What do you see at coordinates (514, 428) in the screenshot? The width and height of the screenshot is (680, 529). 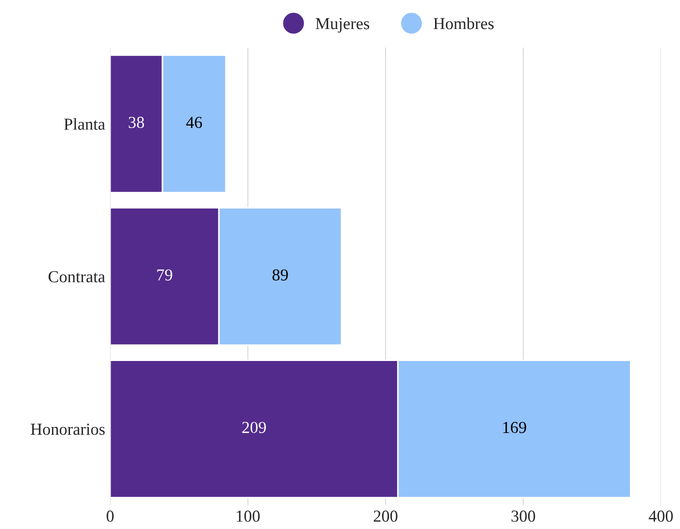 I see `data-label: 169` at bounding box center [514, 428].